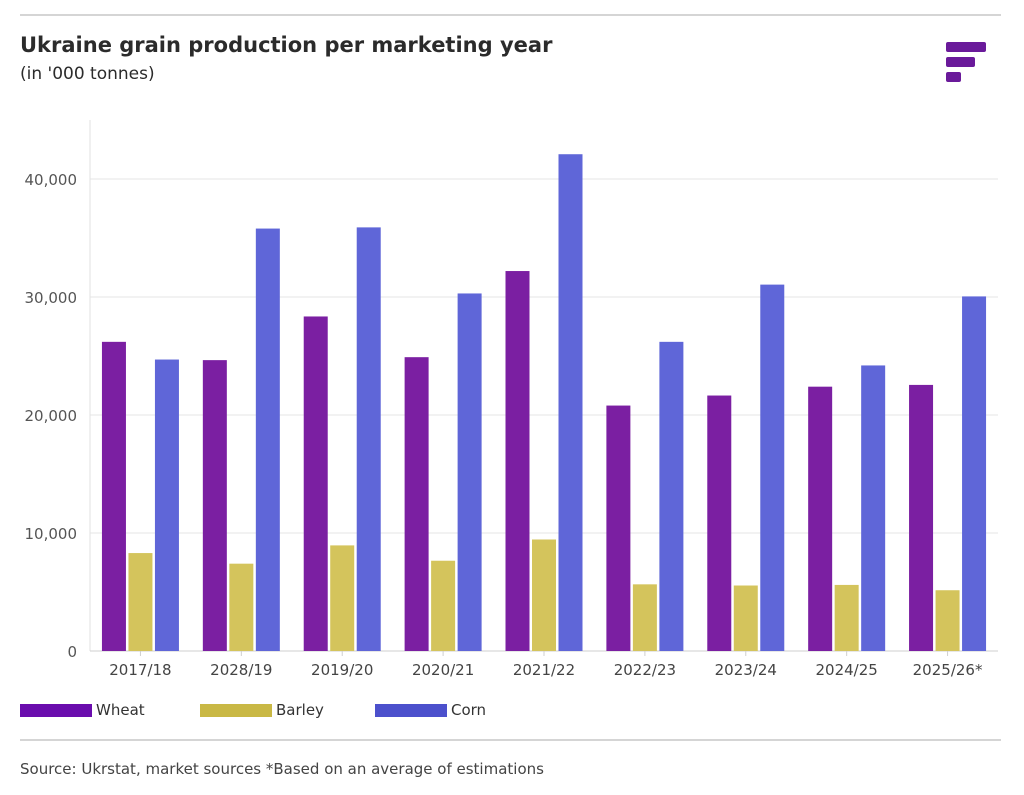 The height and width of the screenshot is (795, 1024). Describe the element at coordinates (544, 670) in the screenshot. I see `x-tick-label: 2021/22` at that location.